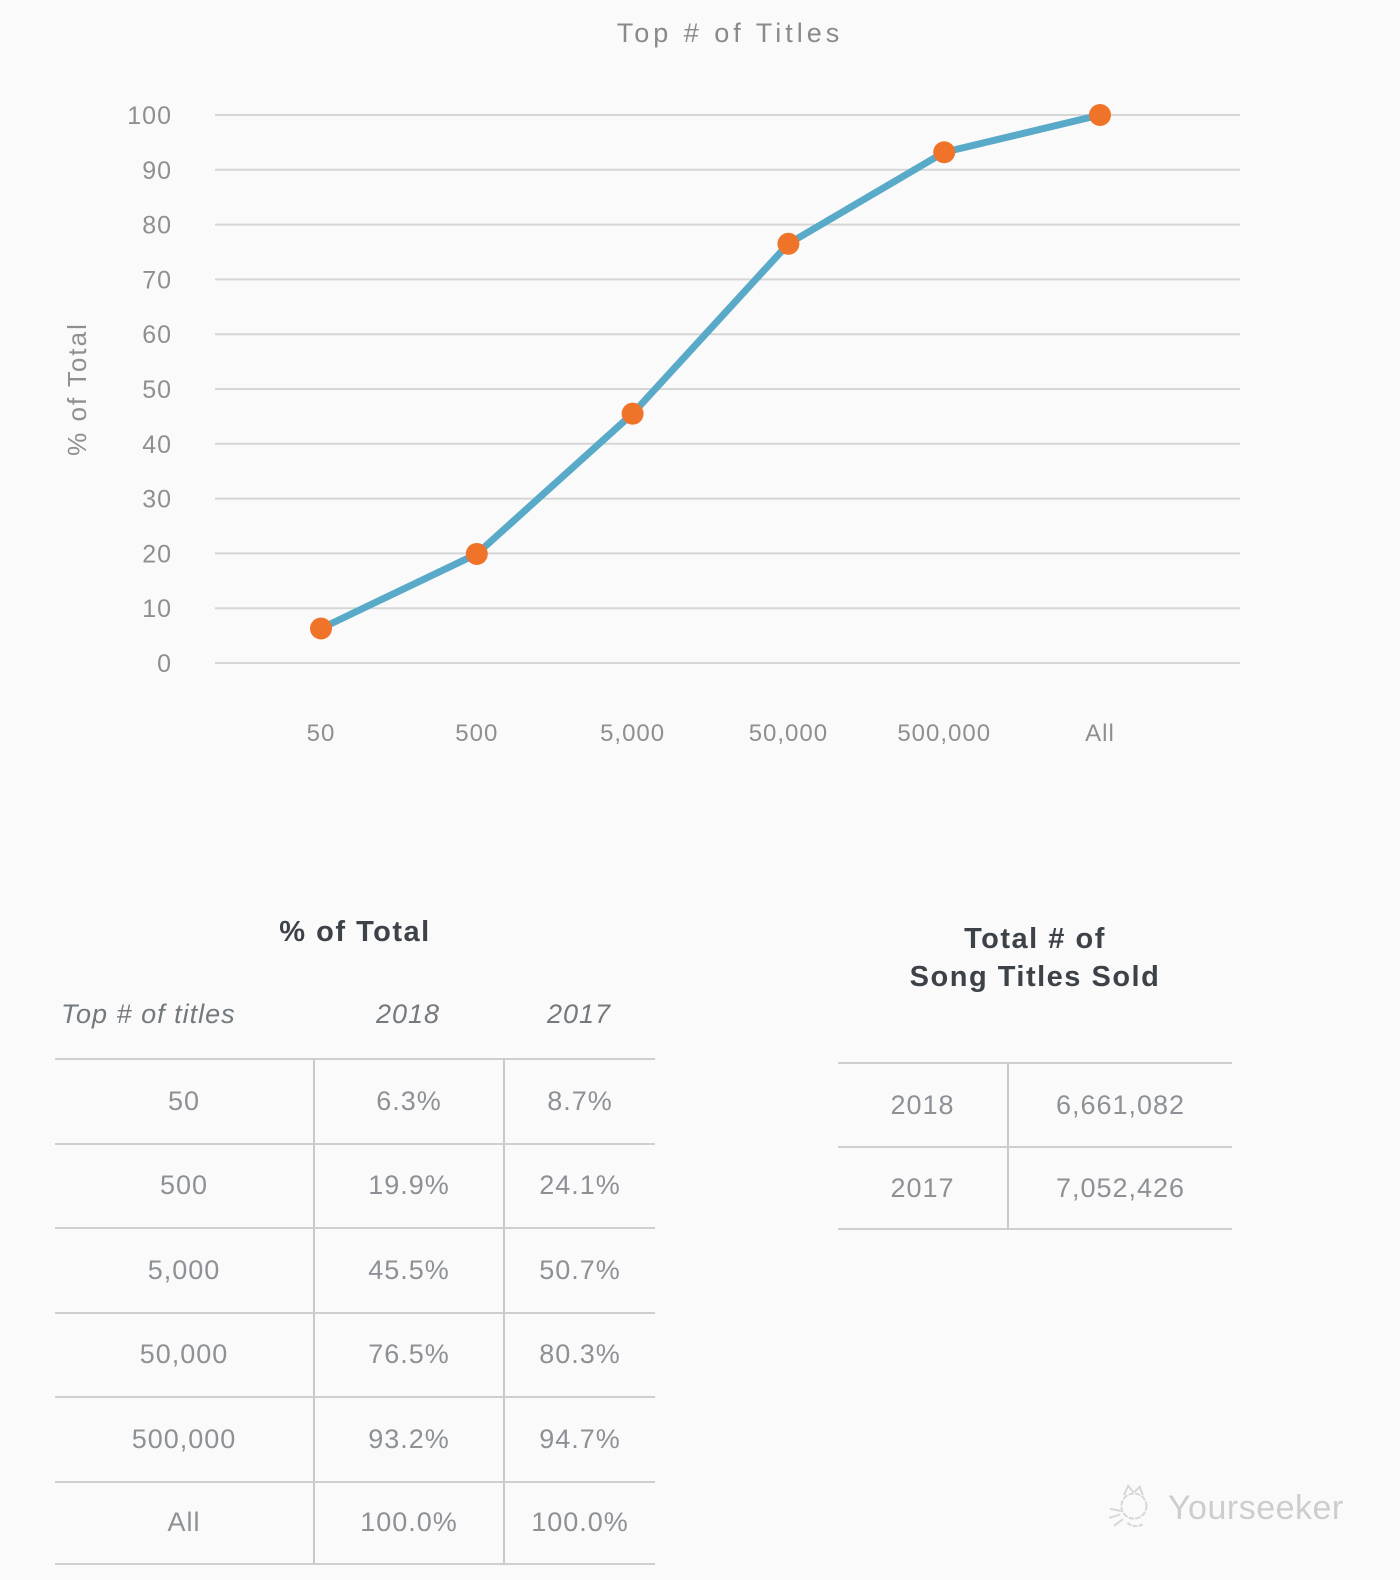 The image size is (1400, 1580). I want to click on totals-table-title-line2: Song Titles Sold, so click(1035, 977).